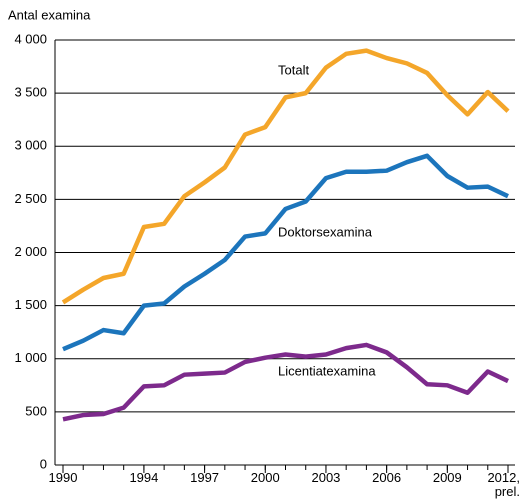 This screenshot has height=504, width=526. Describe the element at coordinates (144, 477) in the screenshot. I see `x-tick-label: 1994` at that location.